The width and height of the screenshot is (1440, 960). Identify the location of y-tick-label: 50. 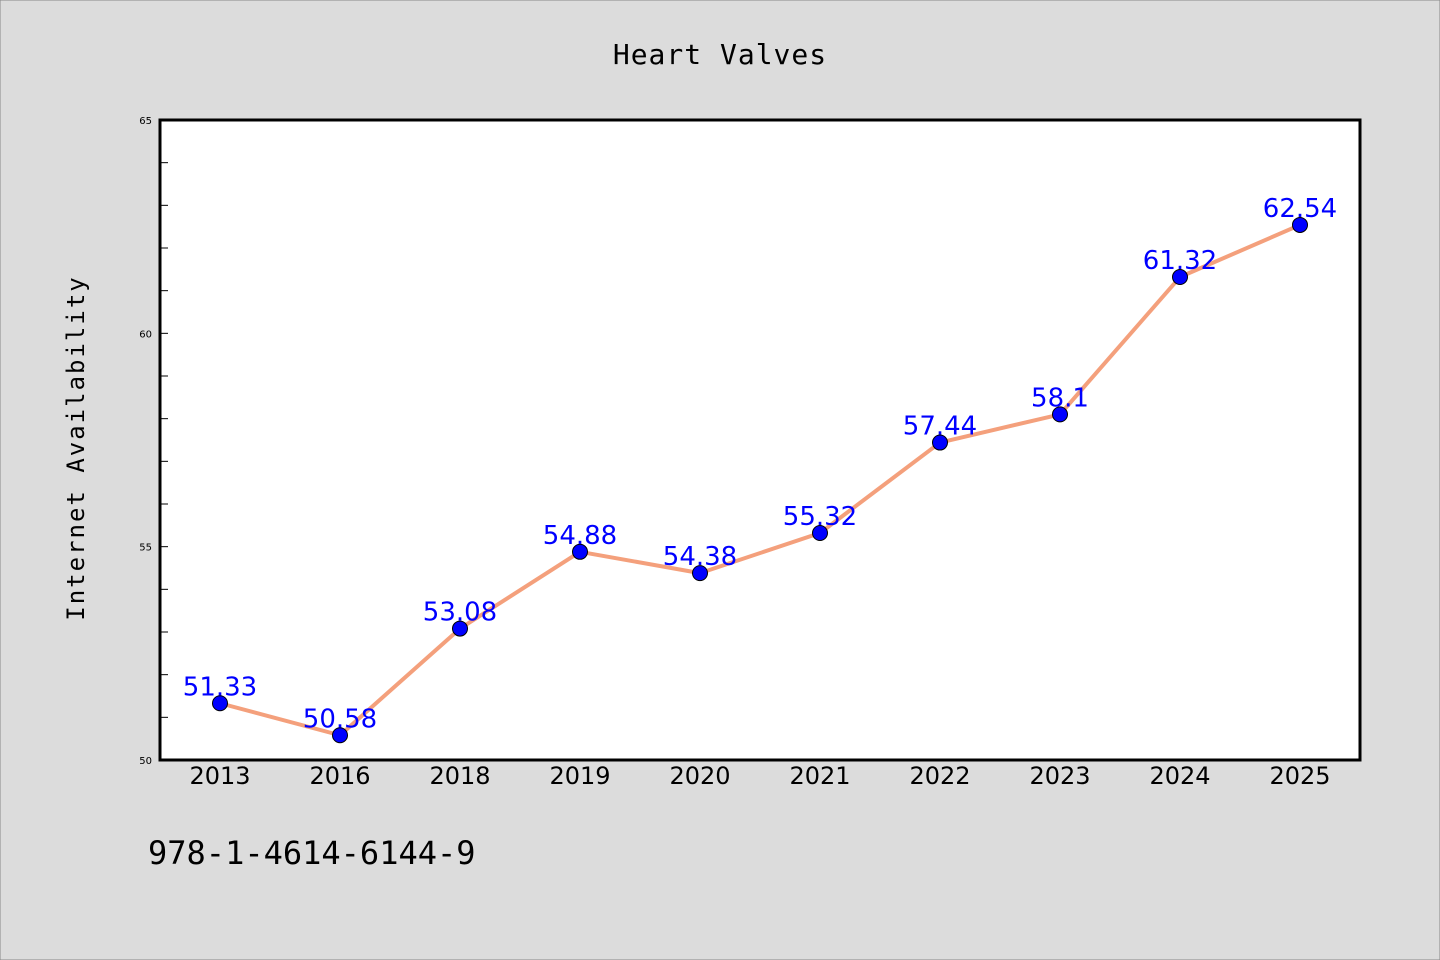
(145, 761).